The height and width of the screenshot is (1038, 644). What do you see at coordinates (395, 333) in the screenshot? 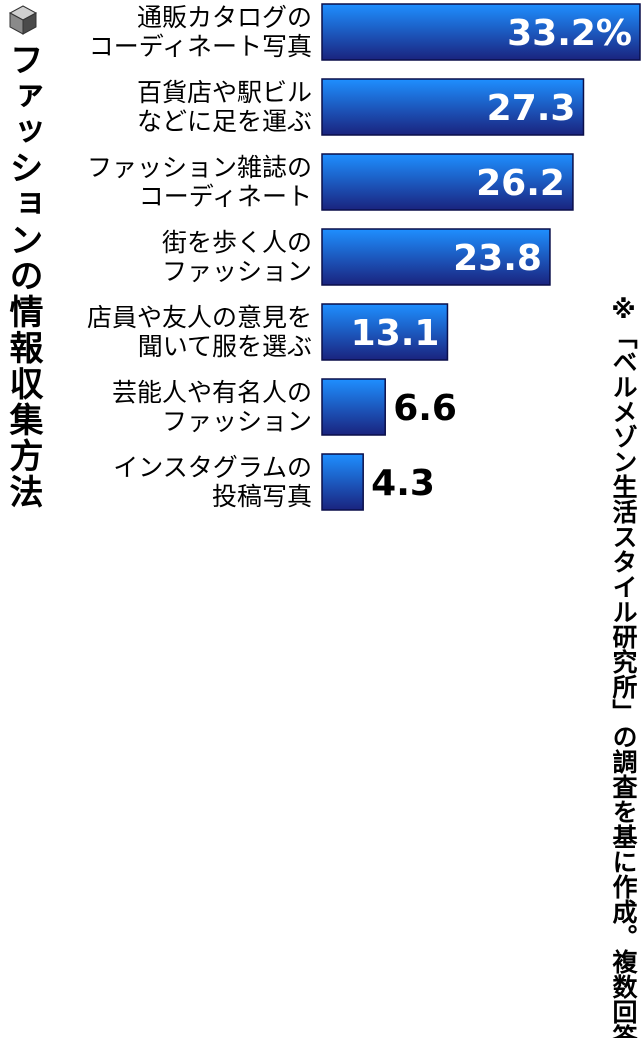
I see `value-label-5: 13.1` at bounding box center [395, 333].